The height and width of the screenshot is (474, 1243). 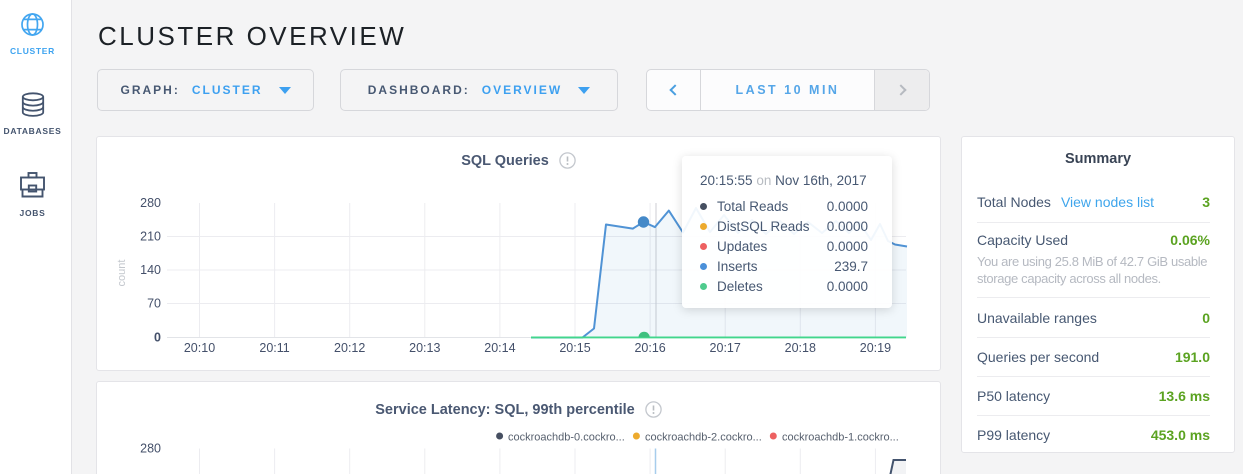 What do you see at coordinates (199, 348) in the screenshot?
I see `svg-text: 20:10` at bounding box center [199, 348].